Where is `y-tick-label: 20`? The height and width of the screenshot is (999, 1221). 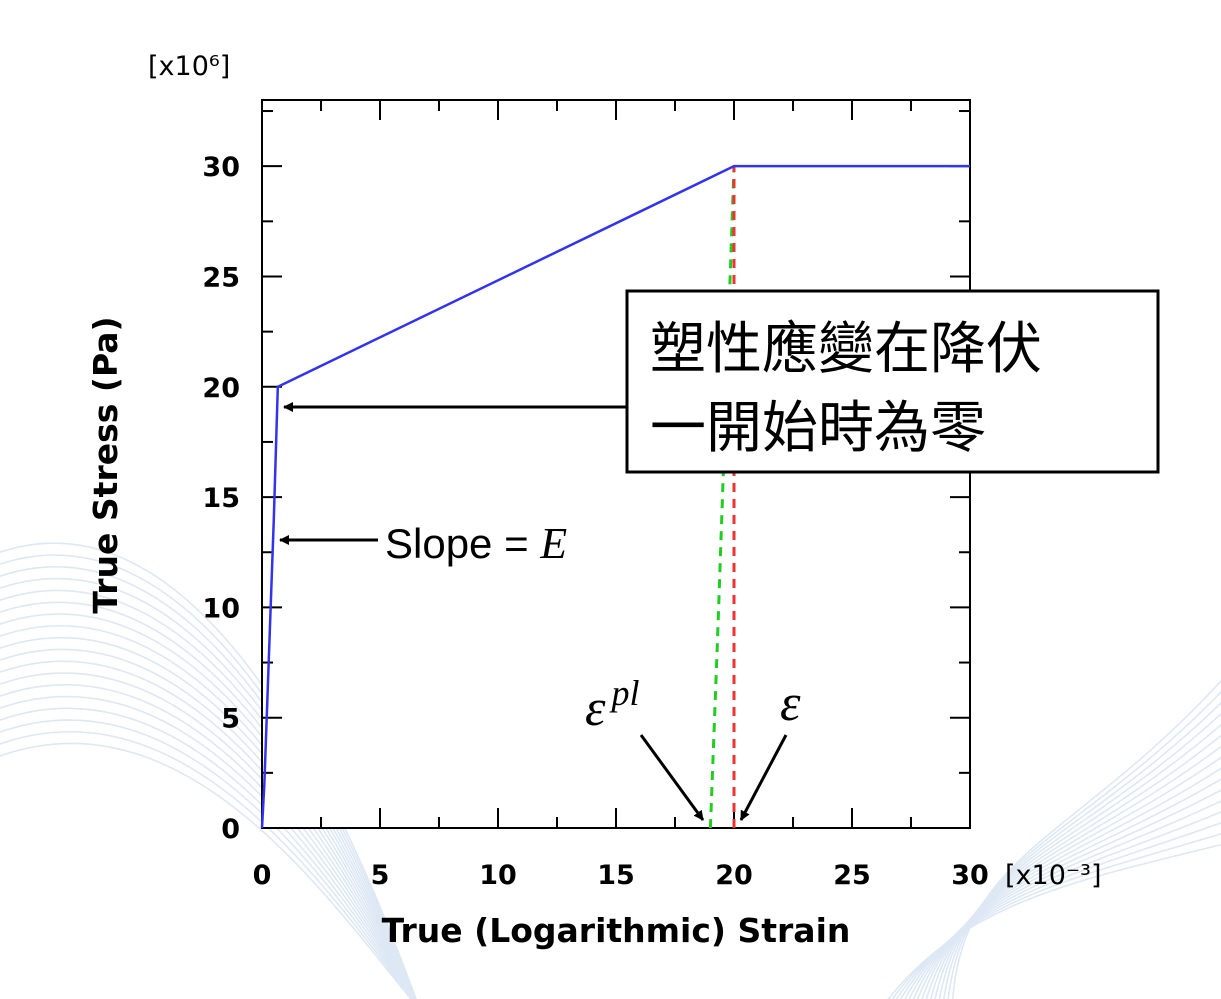
y-tick-label: 20 is located at coordinates (221, 388).